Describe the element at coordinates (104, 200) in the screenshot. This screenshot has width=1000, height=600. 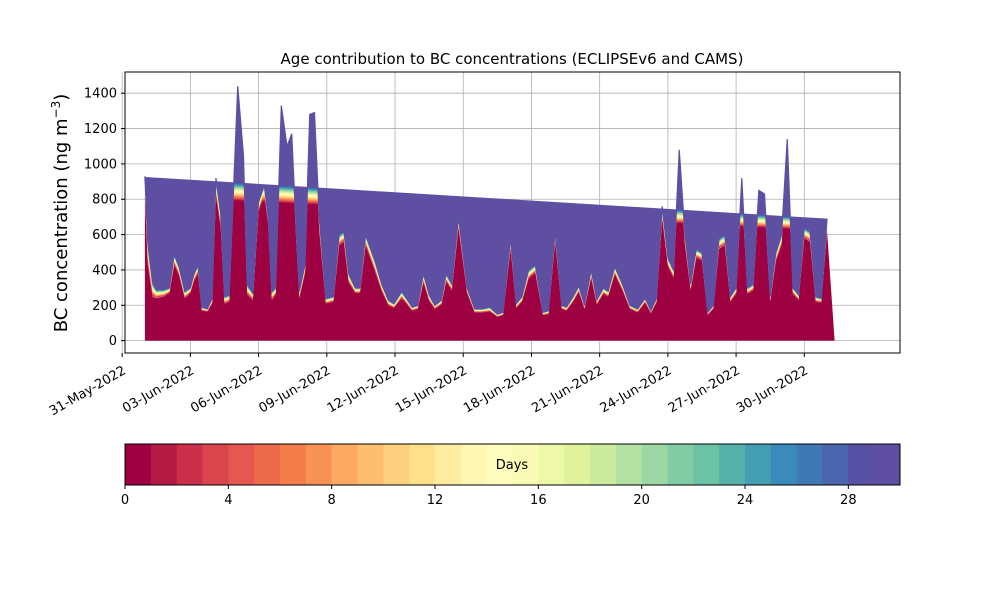
I see `y-tick-label: 800` at that location.